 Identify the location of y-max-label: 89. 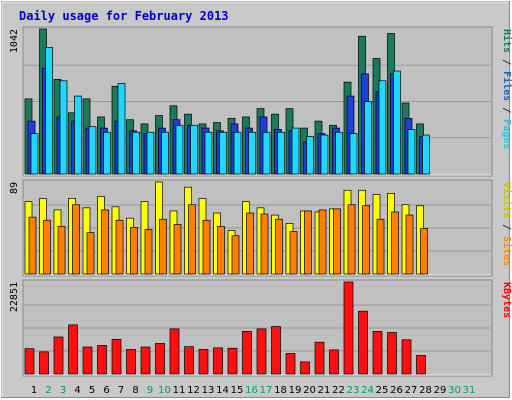
(14, 188).